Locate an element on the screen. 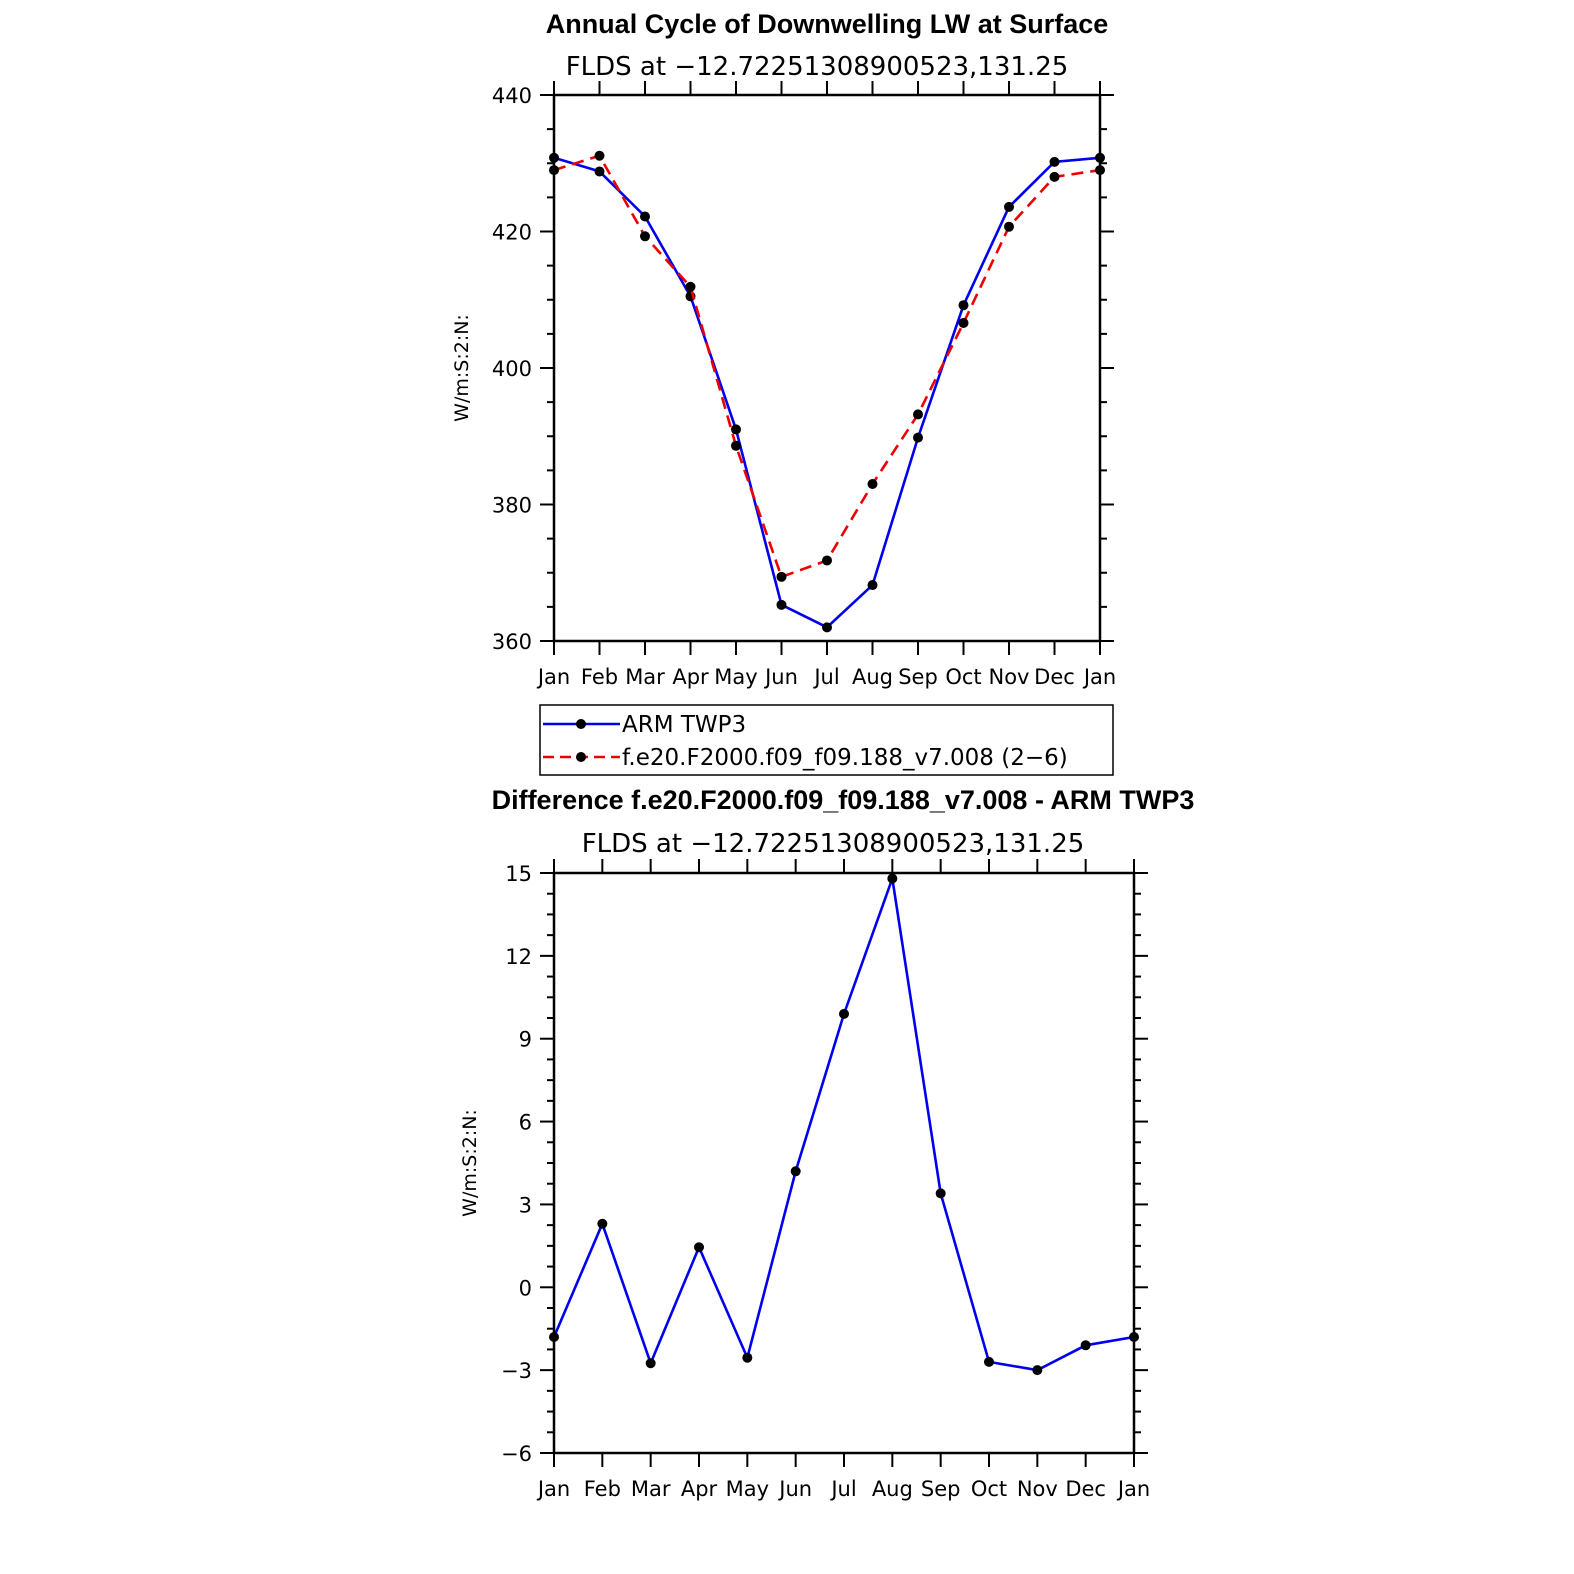 Image resolution: width=1574 pixels, height=1574 pixels. legend-entry-model: f.e20.F2000.f09_f09.188_v7.008 (2−6) is located at coordinates (805, 758).